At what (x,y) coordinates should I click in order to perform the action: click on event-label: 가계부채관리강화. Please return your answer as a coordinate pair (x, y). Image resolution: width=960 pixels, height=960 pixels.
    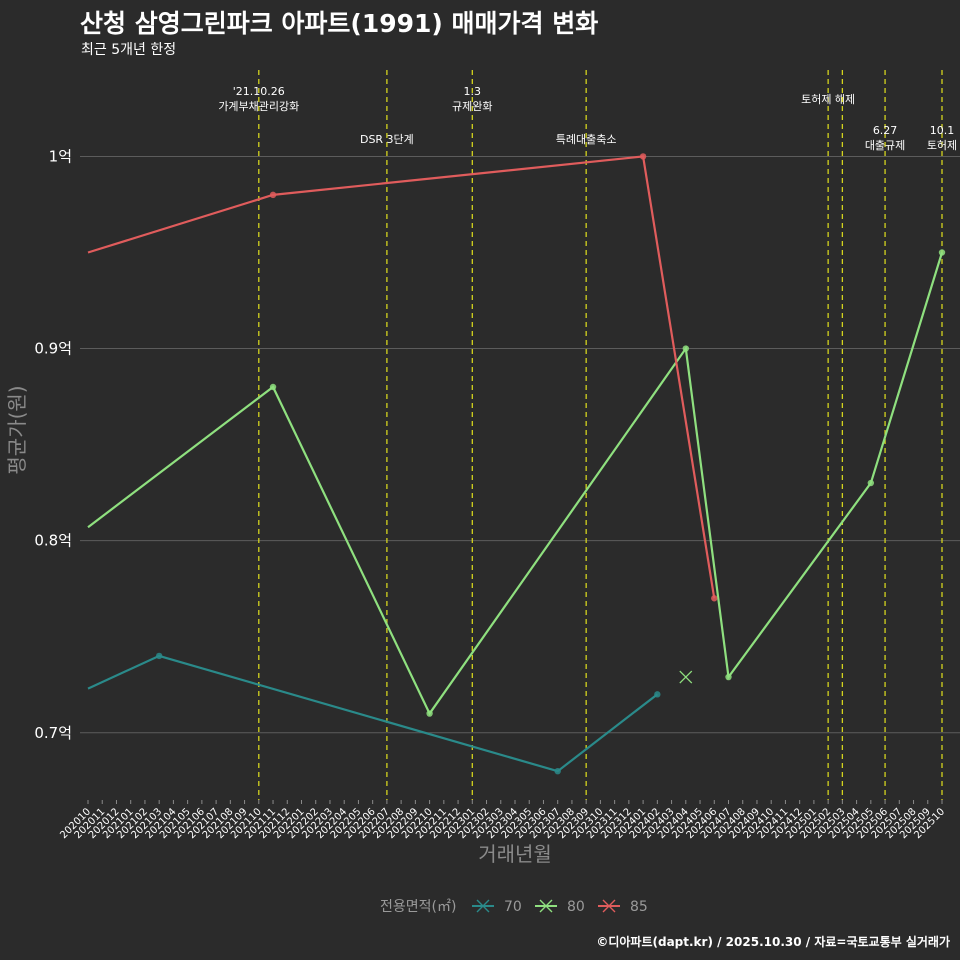
    Looking at the image, I should click on (258, 106).